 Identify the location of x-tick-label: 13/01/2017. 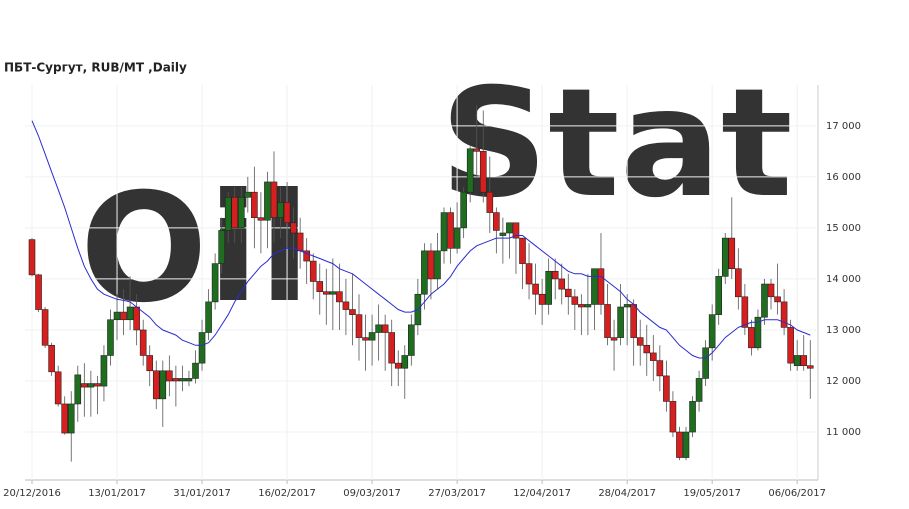
(117, 493).